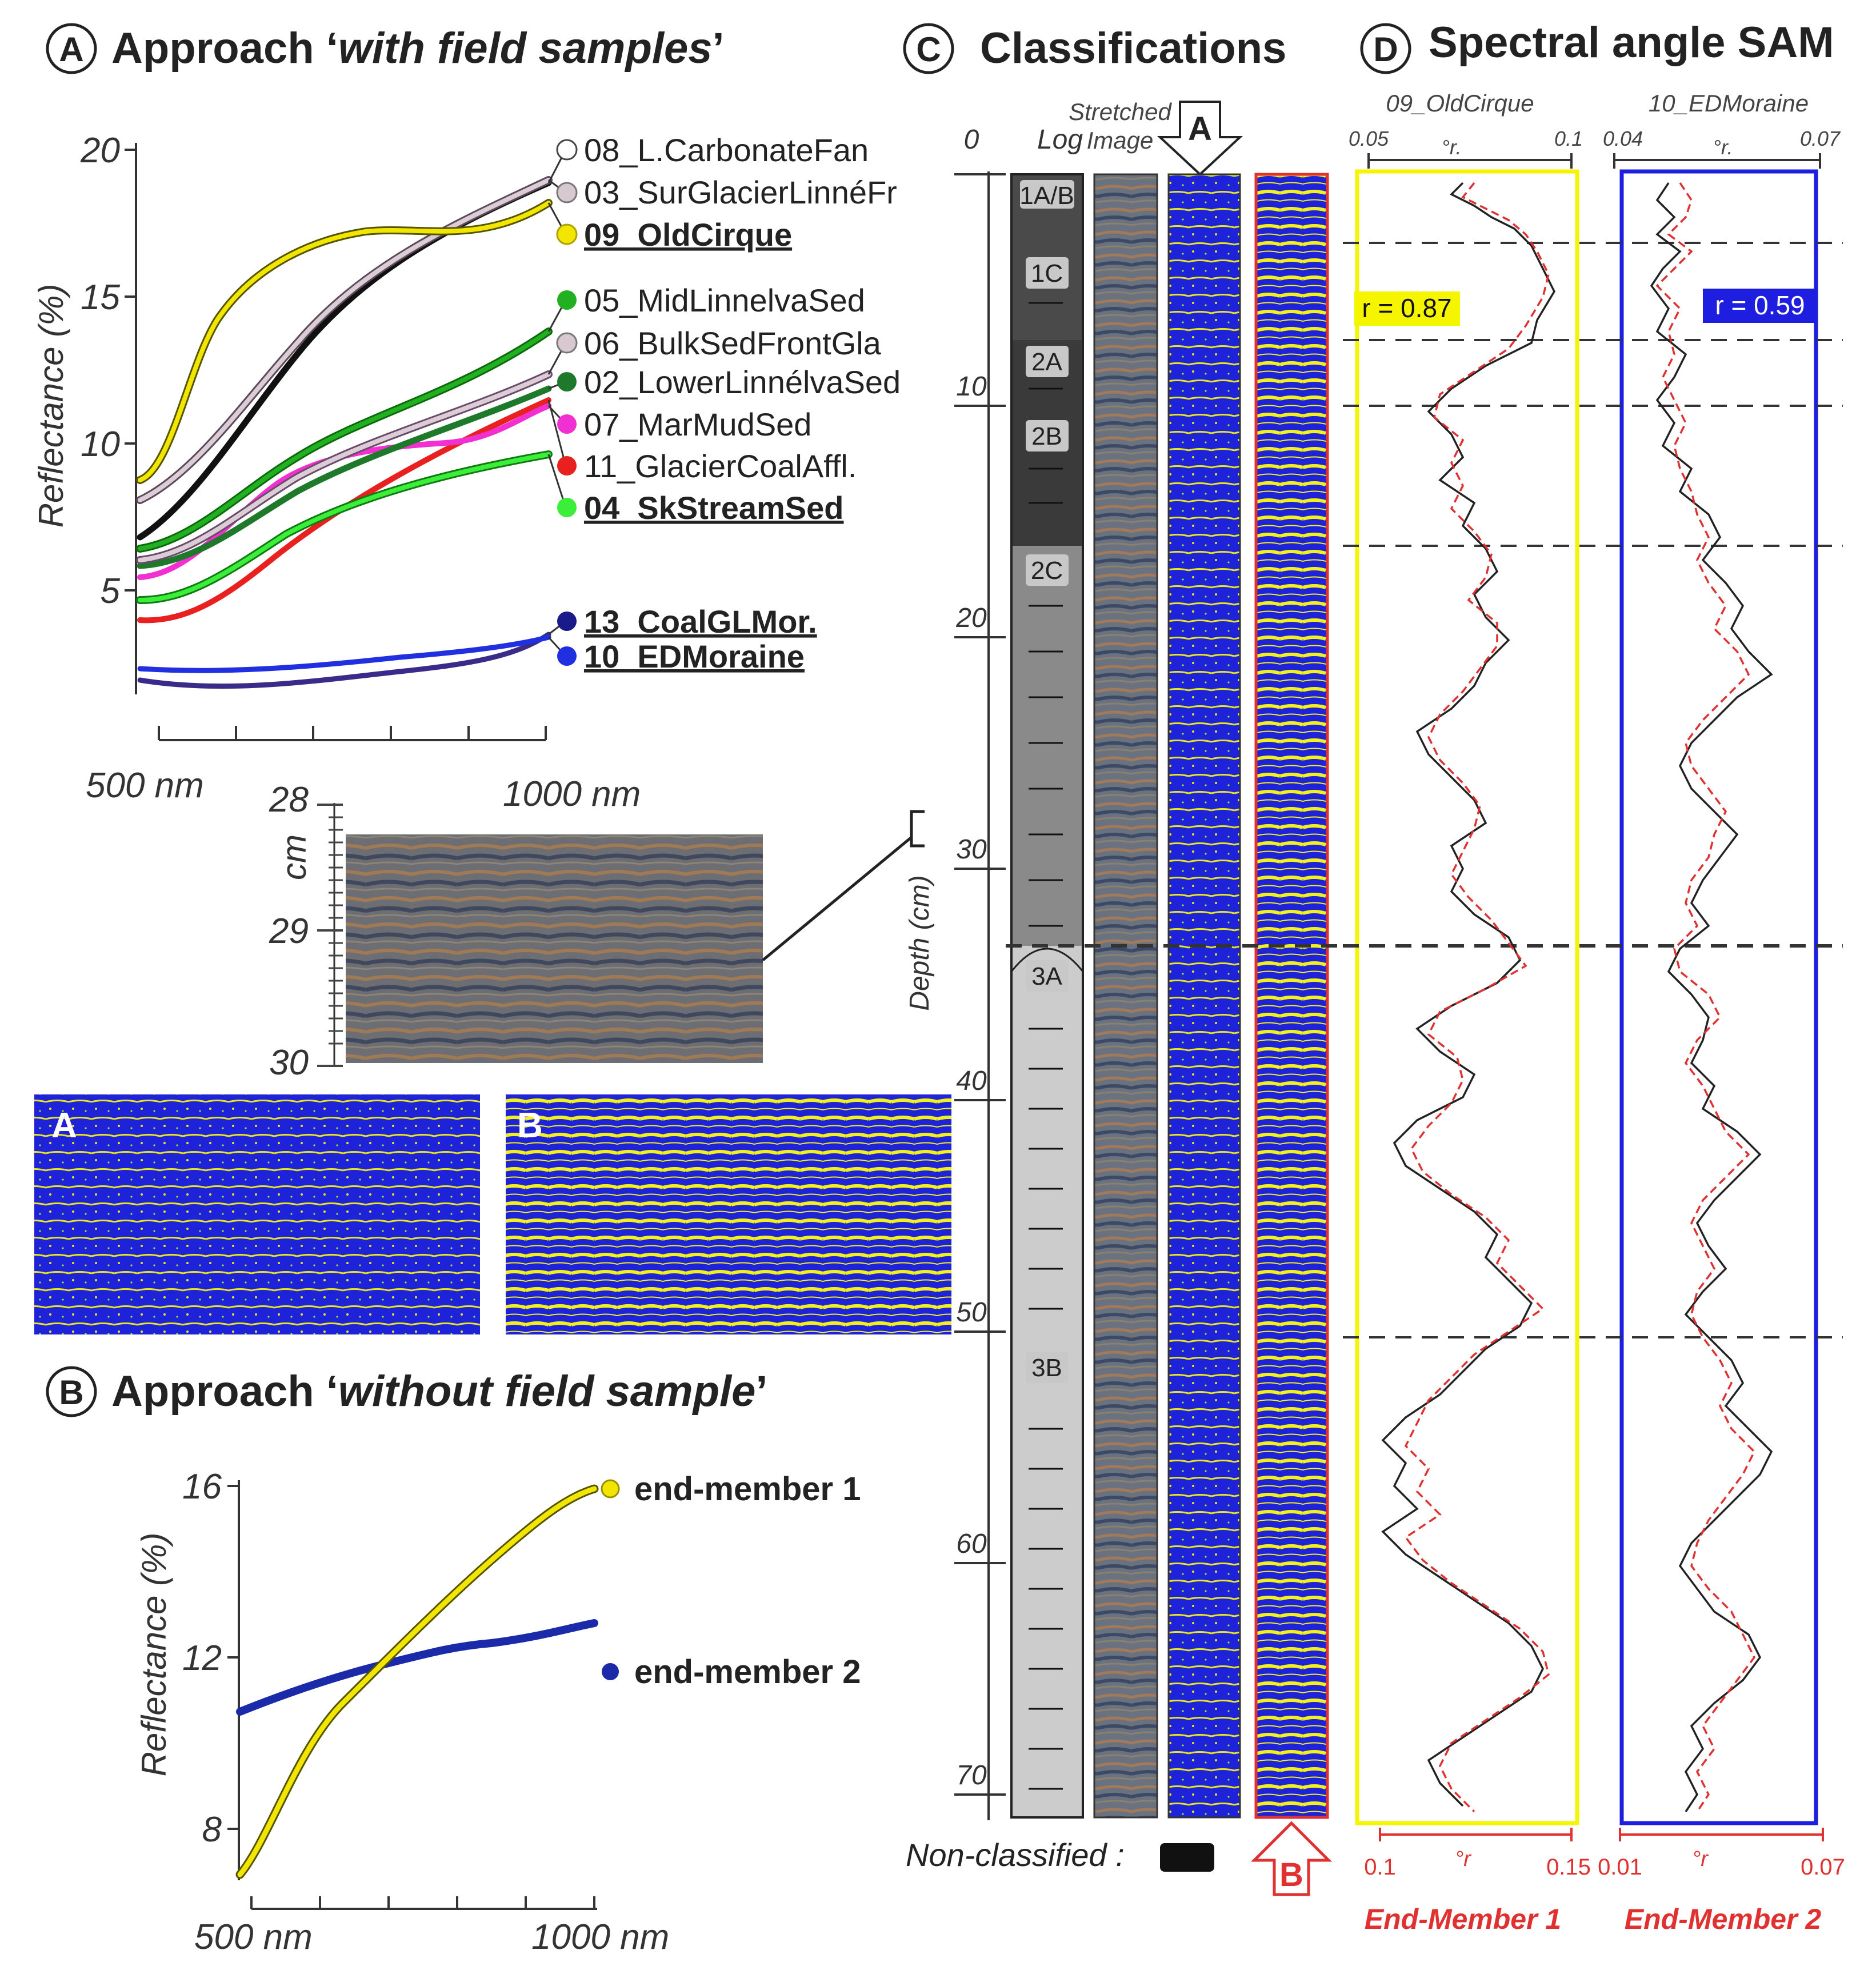  I want to click on panel-b-title: Approach ‘without field sample’, so click(439, 1391).